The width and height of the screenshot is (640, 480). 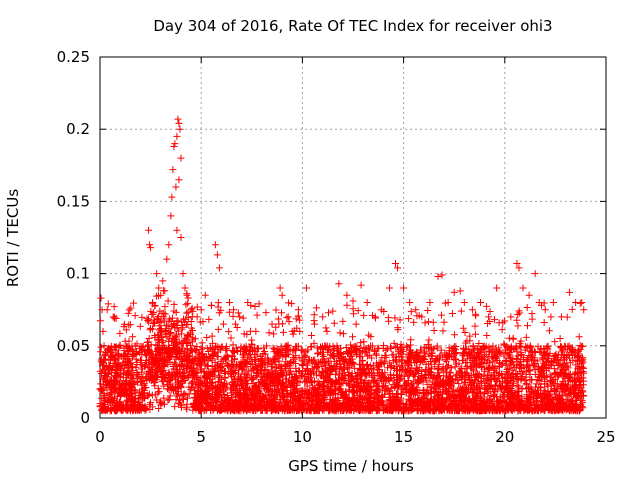 What do you see at coordinates (73, 57) in the screenshot?
I see `y-tick-label: 0.25` at bounding box center [73, 57].